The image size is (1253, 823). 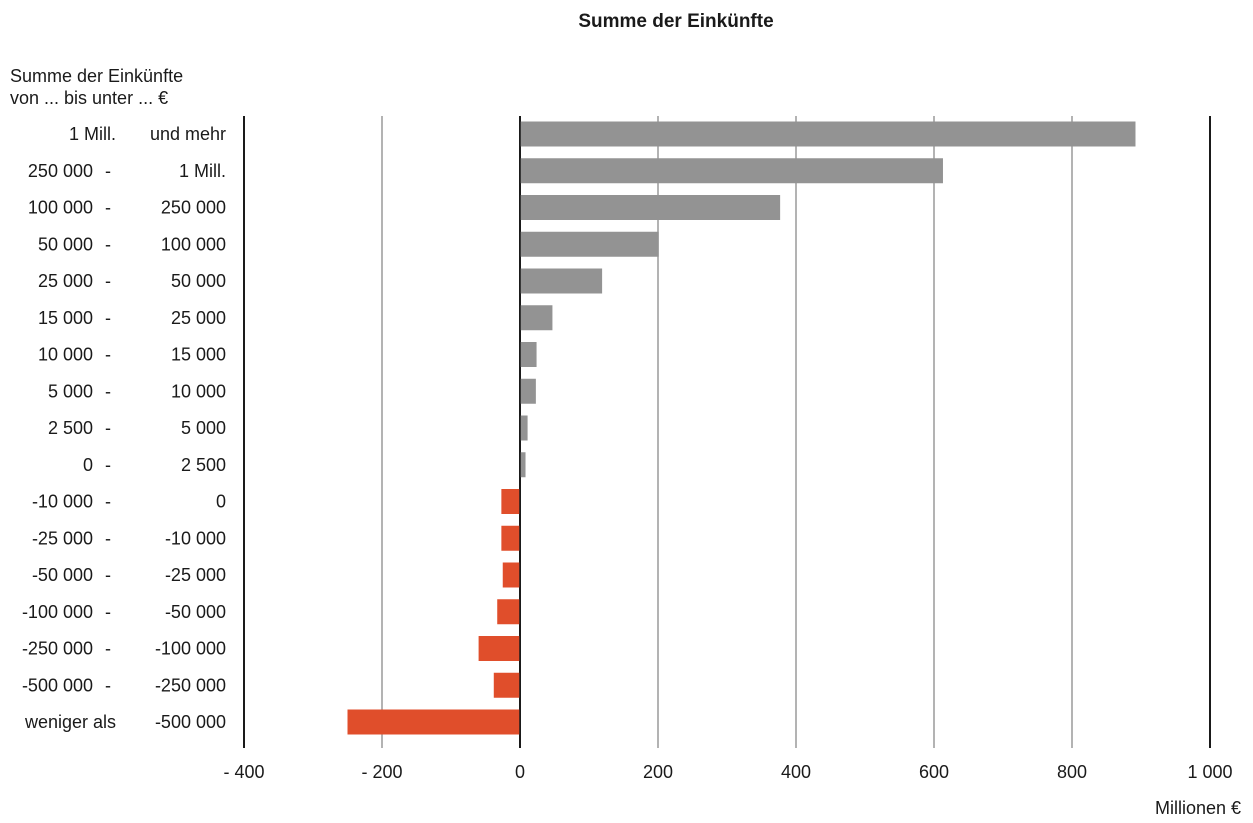 I want to click on category-to-label: 2 500, so click(x=203, y=465).